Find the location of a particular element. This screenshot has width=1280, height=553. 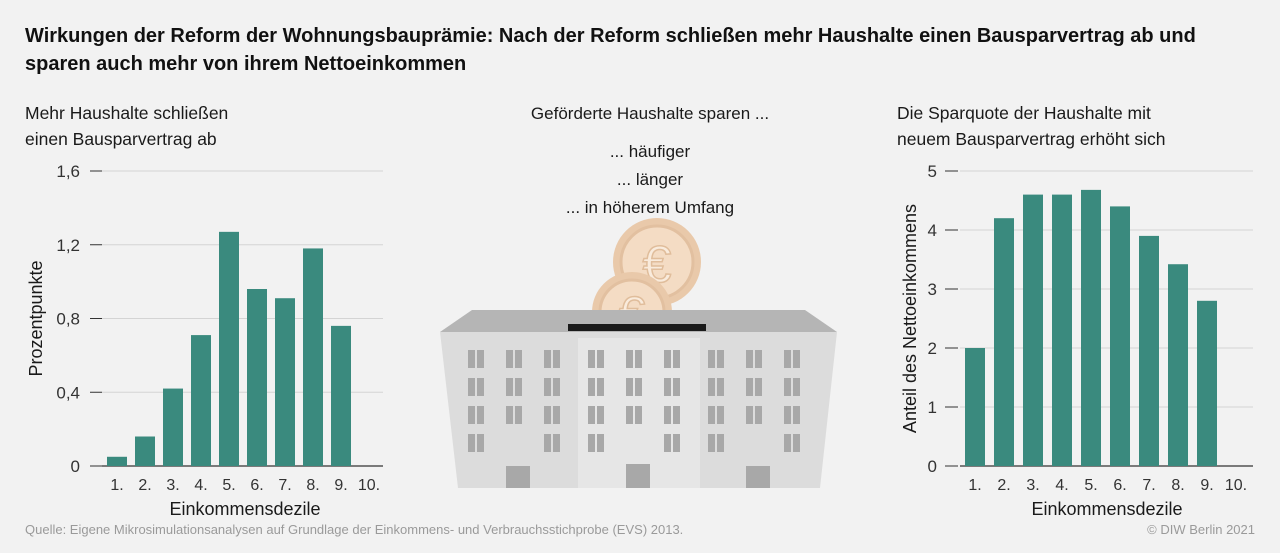

left-chart-x-axis-label: Einkommensdezile is located at coordinates (244, 509).